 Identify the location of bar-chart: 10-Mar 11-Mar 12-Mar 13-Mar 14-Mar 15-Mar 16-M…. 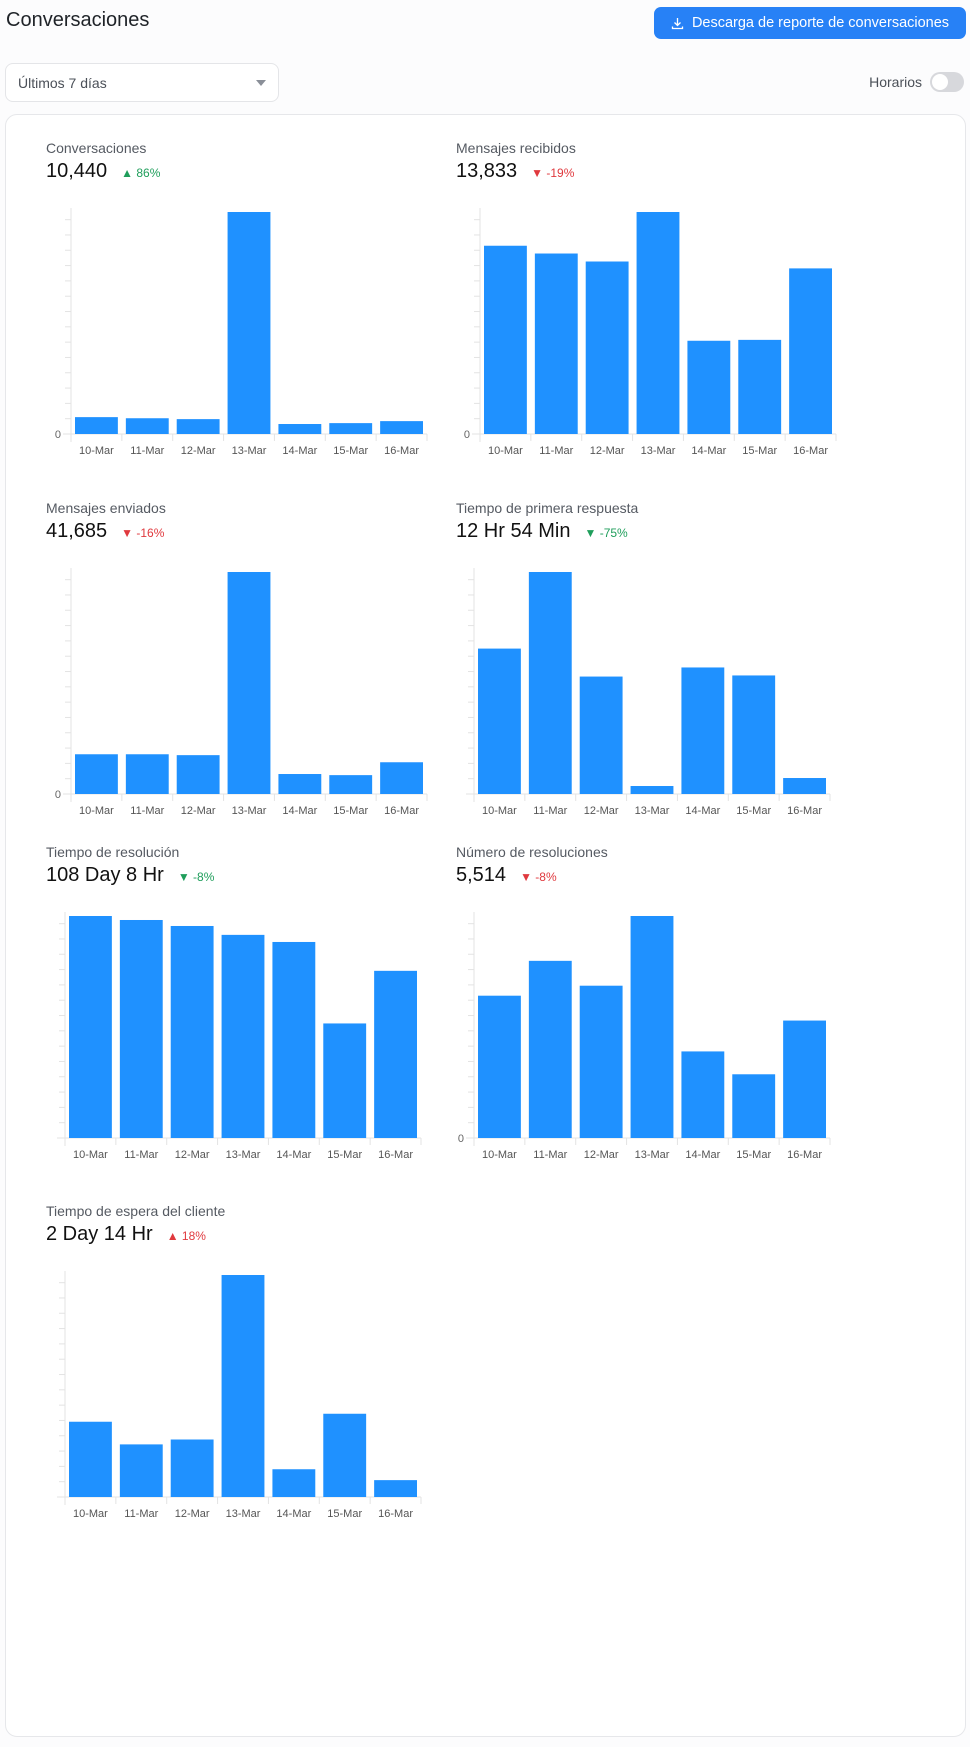
(239, 1036).